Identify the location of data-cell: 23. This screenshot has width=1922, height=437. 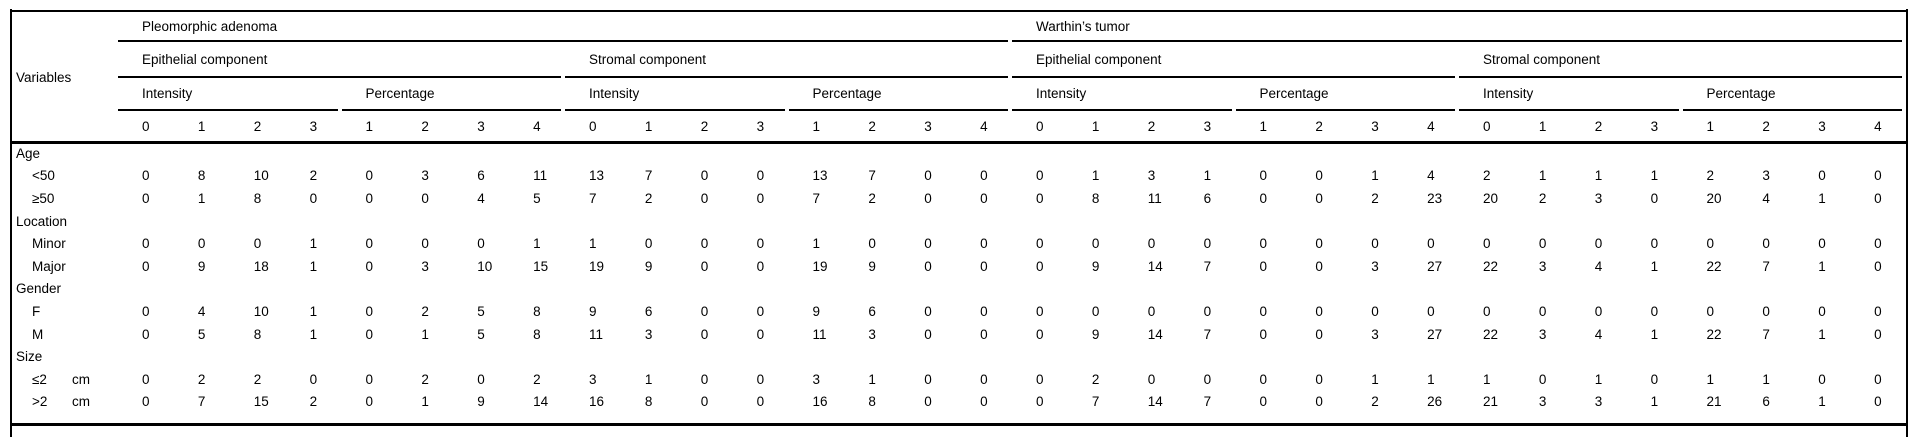
(1435, 198).